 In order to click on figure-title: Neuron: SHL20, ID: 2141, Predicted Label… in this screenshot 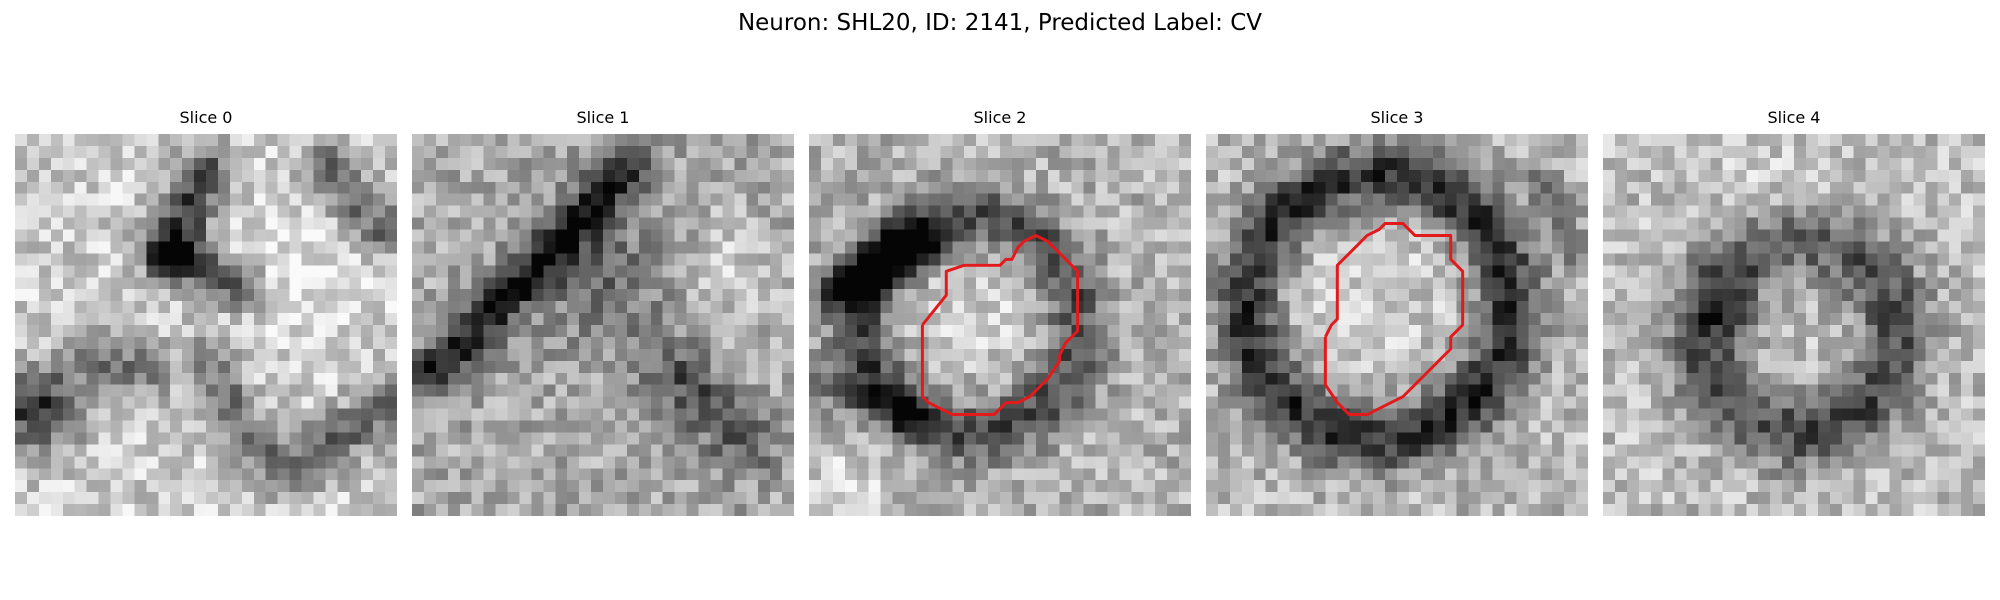, I will do `click(1000, 23)`.